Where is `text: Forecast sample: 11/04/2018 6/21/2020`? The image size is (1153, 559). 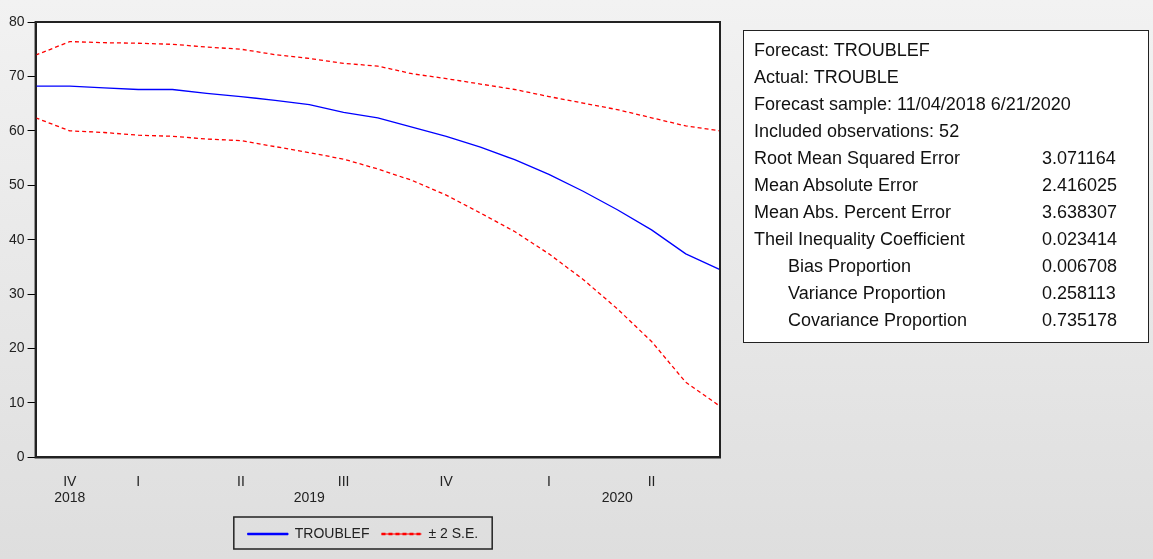
text: Forecast sample: 11/04/2018 6/21/2020 is located at coordinates (912, 104).